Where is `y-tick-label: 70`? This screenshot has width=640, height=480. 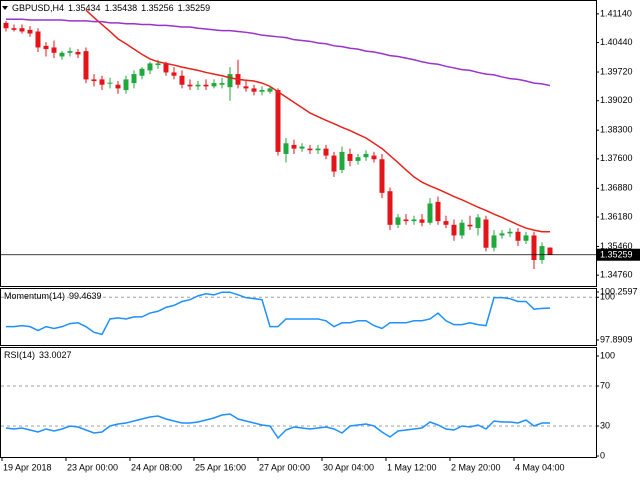 y-tick-label: 70 is located at coordinates (605, 385).